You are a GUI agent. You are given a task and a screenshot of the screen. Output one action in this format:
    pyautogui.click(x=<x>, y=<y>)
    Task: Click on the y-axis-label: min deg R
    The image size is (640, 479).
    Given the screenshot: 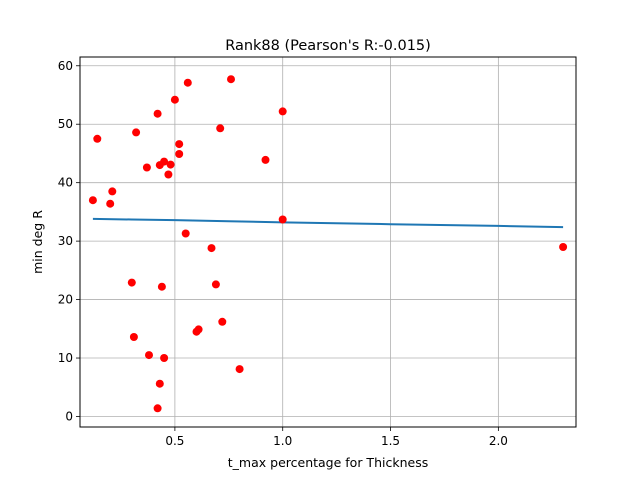 What is the action you would take?
    pyautogui.click(x=37, y=242)
    